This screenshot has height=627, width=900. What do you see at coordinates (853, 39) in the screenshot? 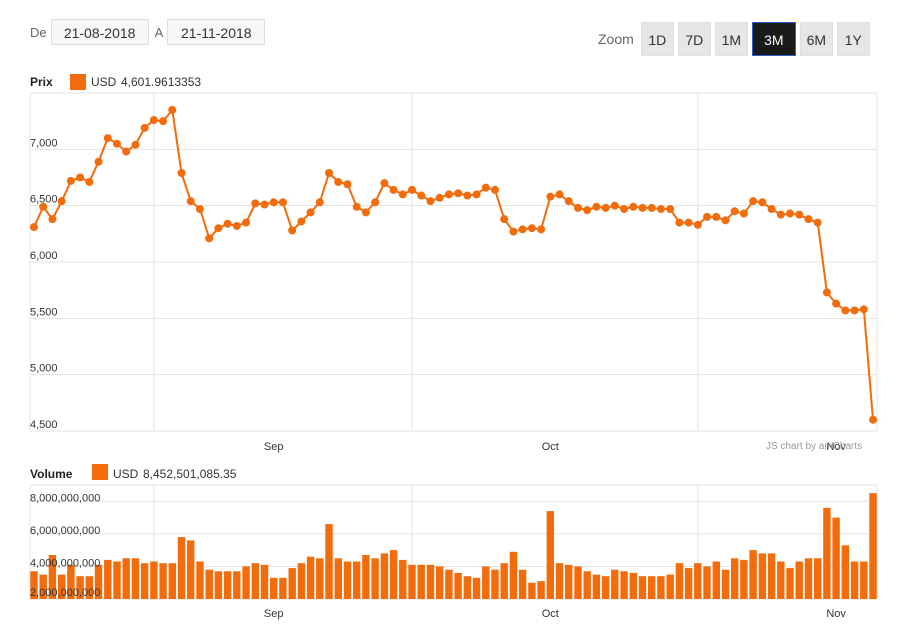
I see `zoom-1y-button: 1Y` at bounding box center [853, 39].